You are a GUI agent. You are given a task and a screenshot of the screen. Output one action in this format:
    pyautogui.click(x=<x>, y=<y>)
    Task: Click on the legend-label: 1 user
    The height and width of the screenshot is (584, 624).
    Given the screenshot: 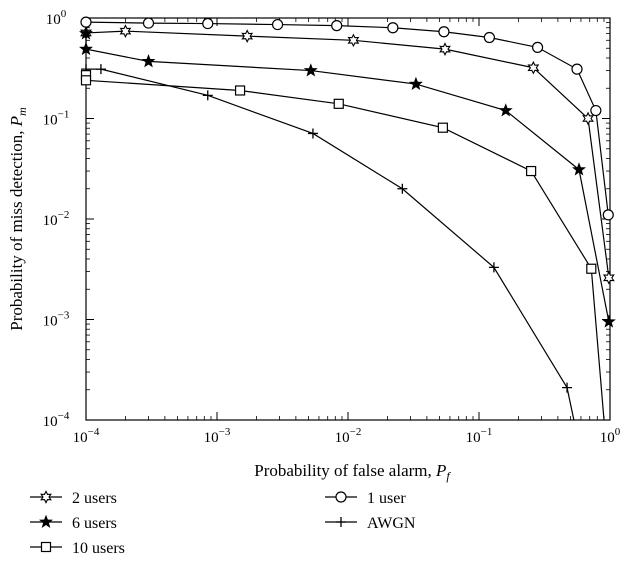 What is the action you would take?
    pyautogui.click(x=386, y=498)
    